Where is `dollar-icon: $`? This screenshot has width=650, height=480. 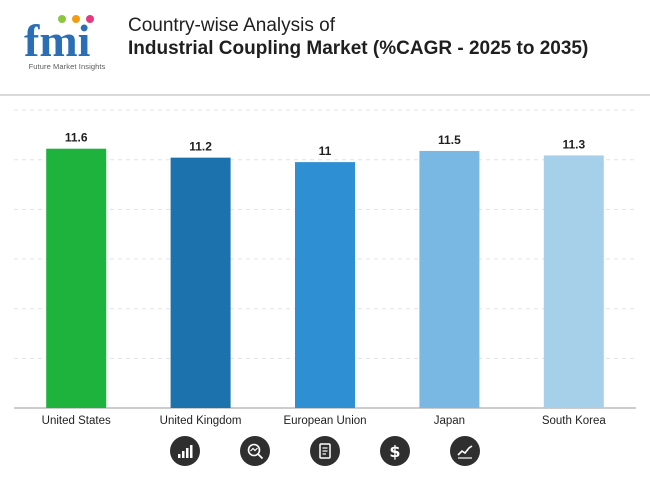 dollar-icon: $ is located at coordinates (395, 451).